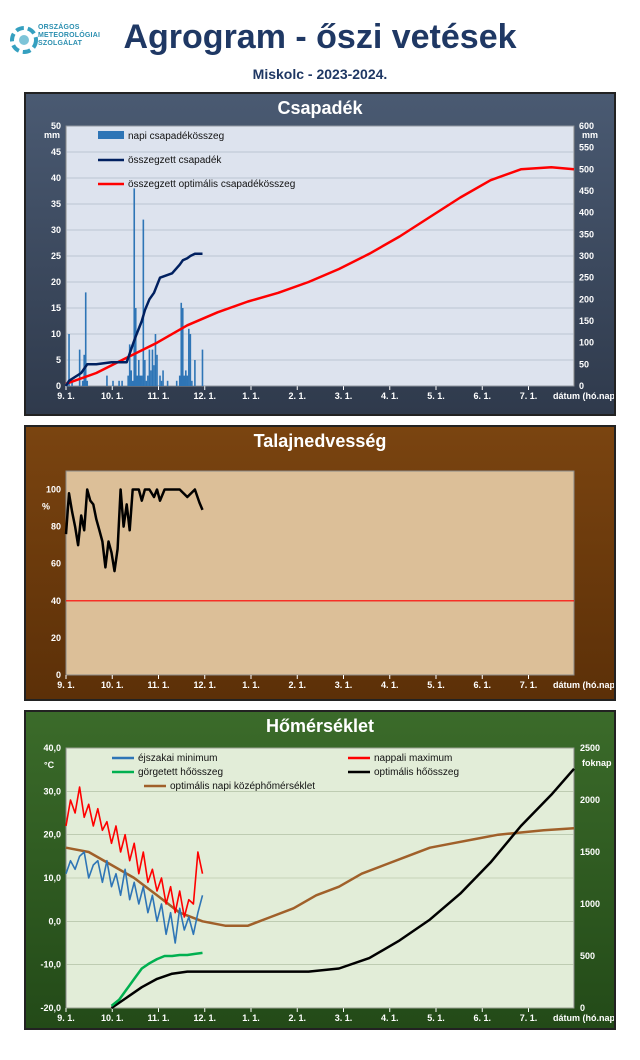  What do you see at coordinates (58, 360) in the screenshot?
I see `y-left-tick-label: 5` at bounding box center [58, 360].